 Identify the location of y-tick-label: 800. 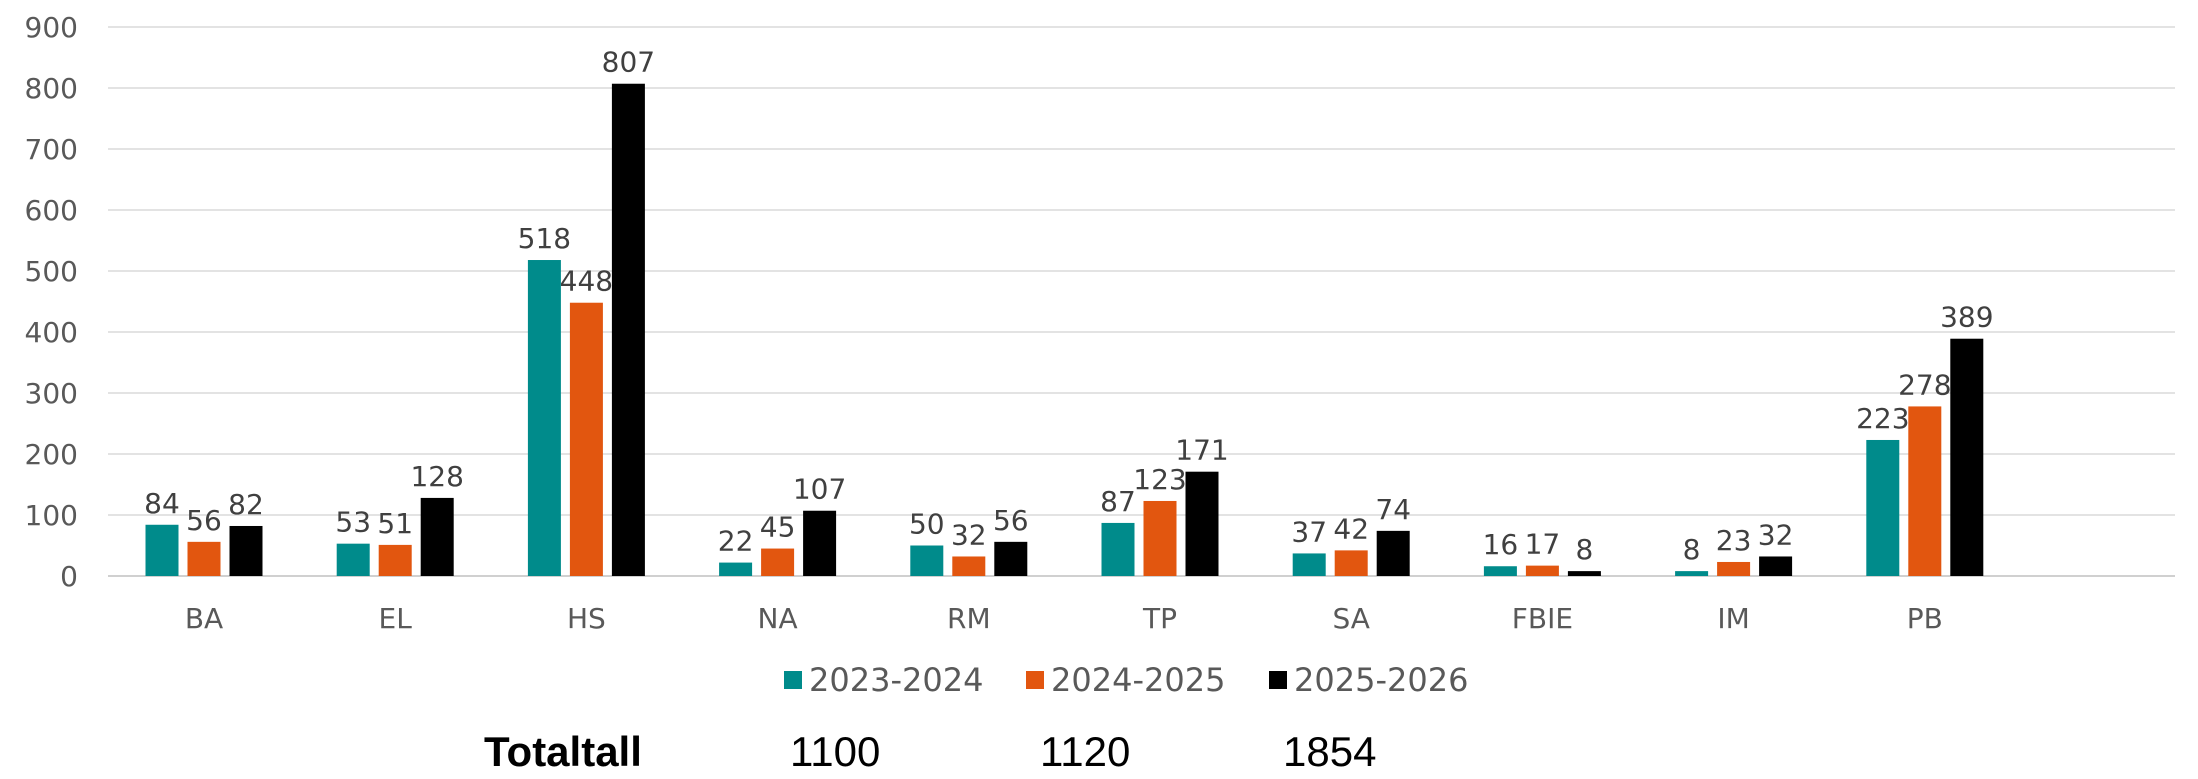
(51, 88).